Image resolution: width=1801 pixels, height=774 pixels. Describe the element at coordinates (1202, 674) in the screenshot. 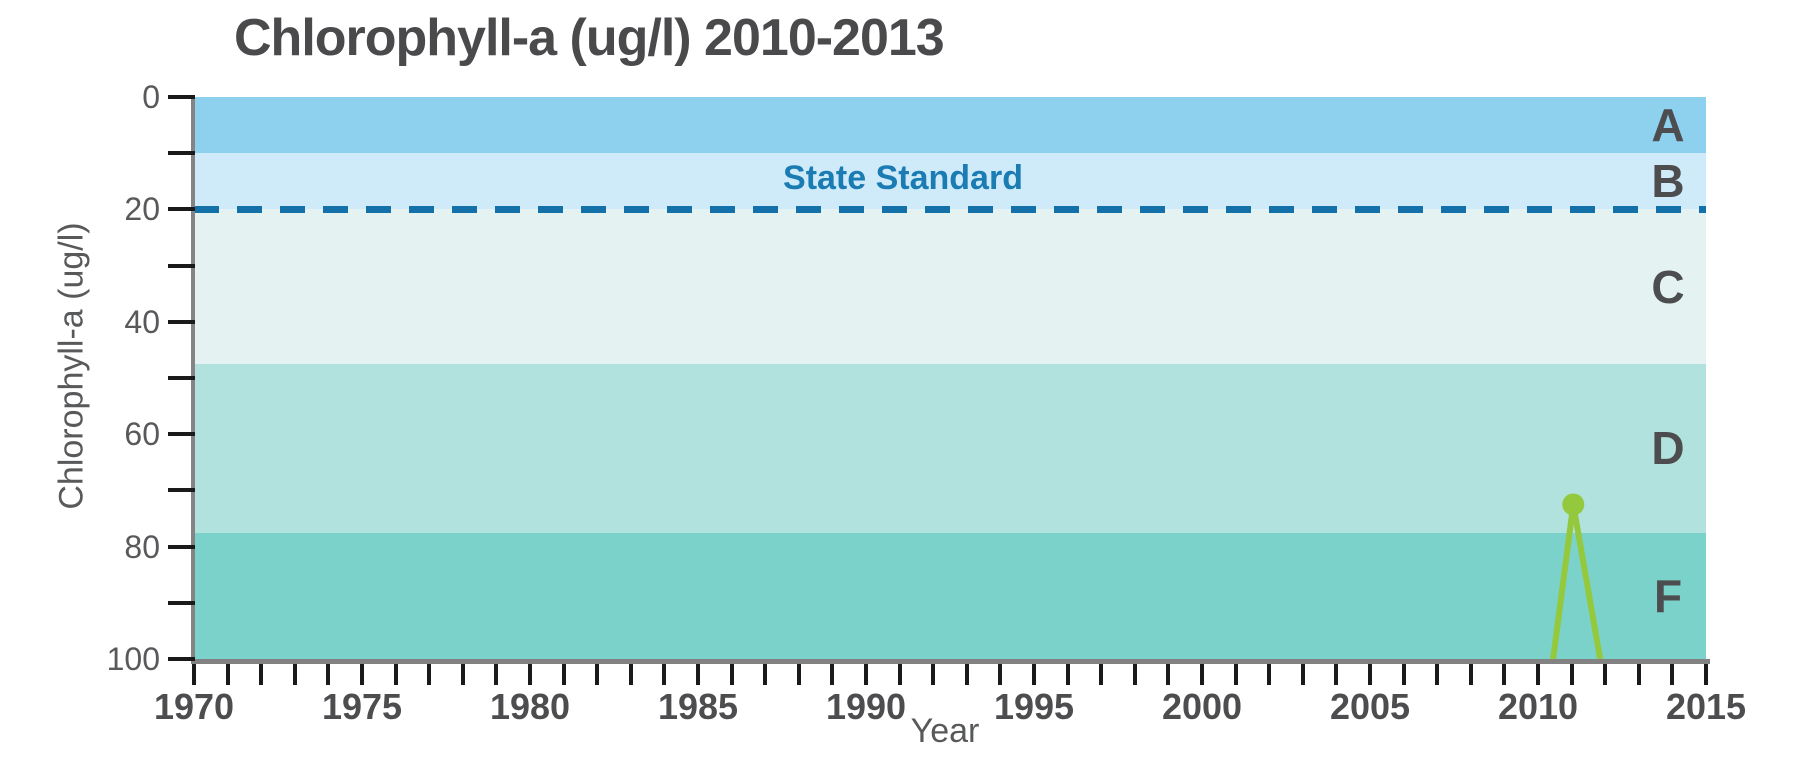

I see `x-tick-2000` at that location.